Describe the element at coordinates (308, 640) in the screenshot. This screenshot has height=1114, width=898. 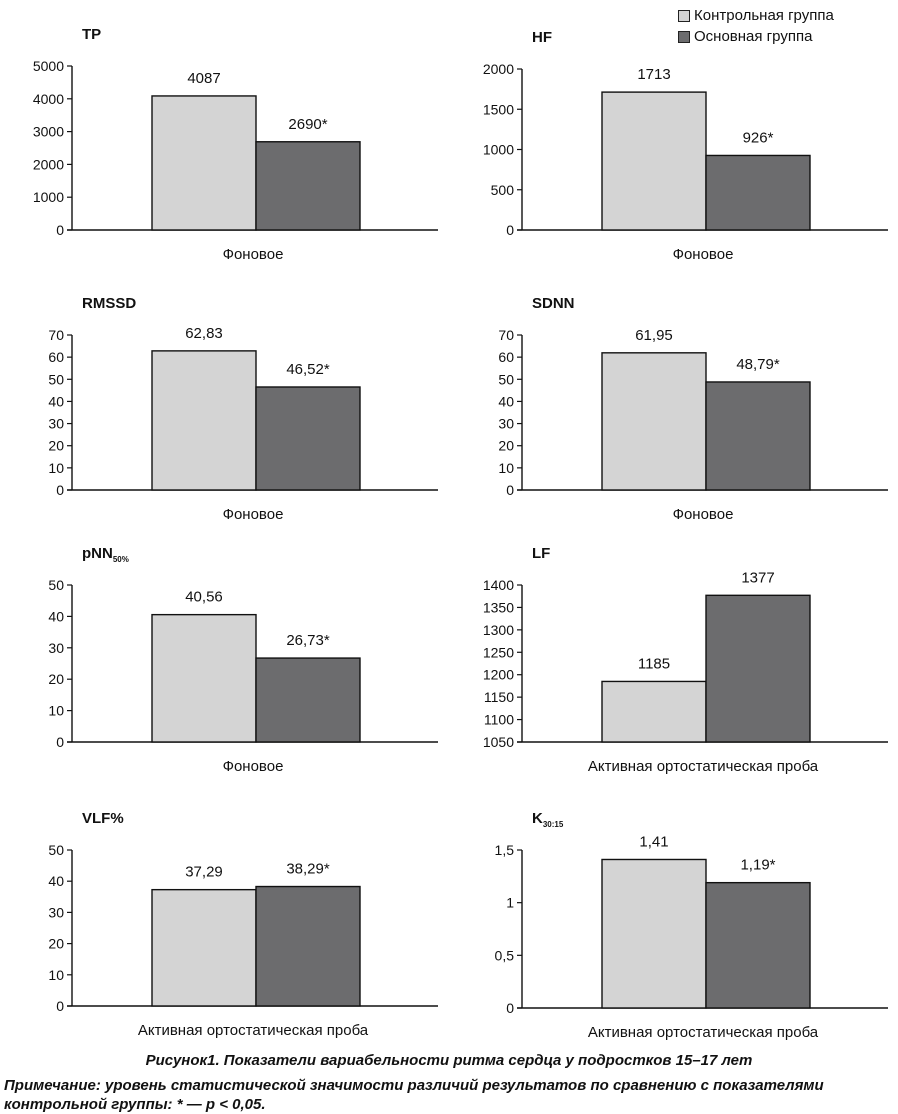
I see `data-label: 26,73*` at that location.